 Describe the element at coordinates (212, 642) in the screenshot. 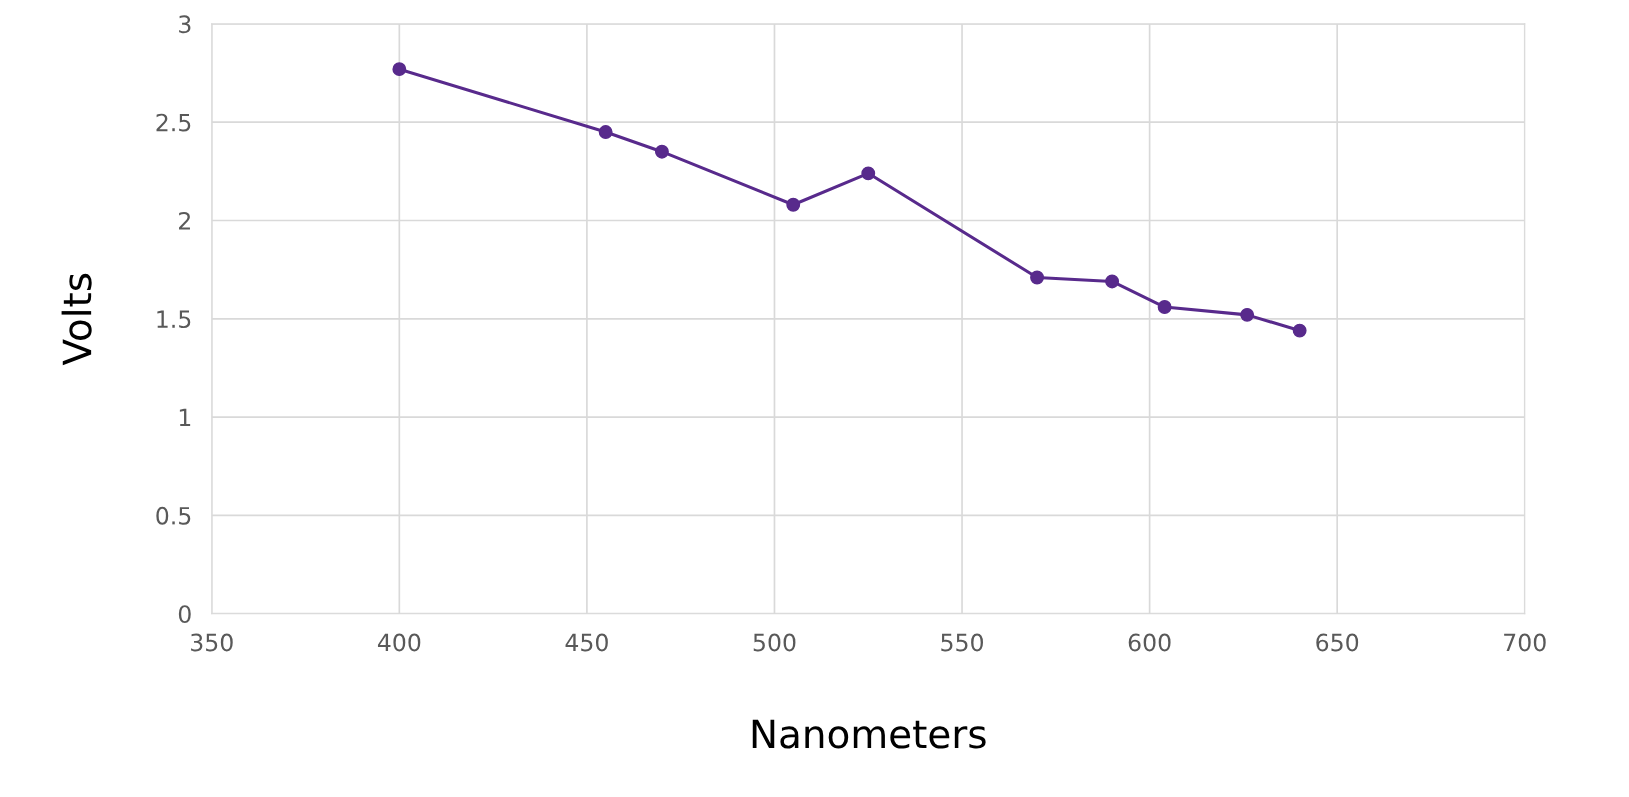

I see `x-tick-label: 350` at that location.